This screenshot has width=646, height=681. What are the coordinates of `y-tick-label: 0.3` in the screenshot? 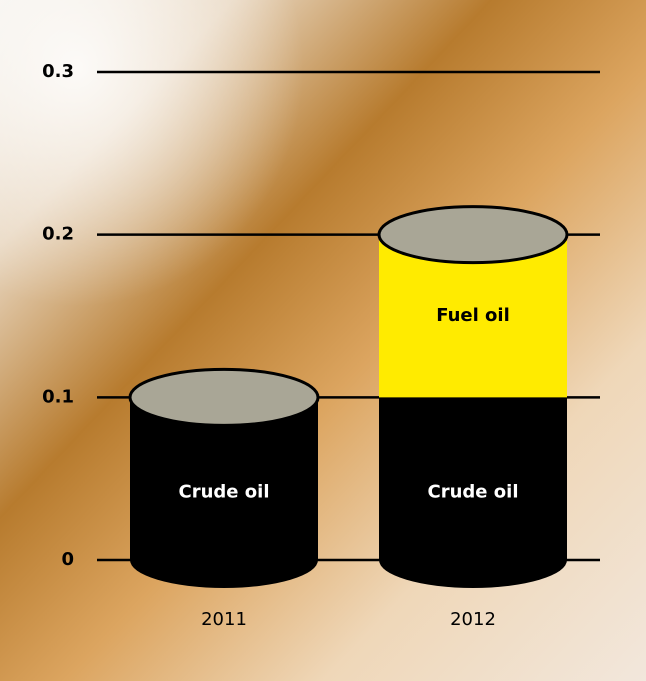 It's located at (58, 71).